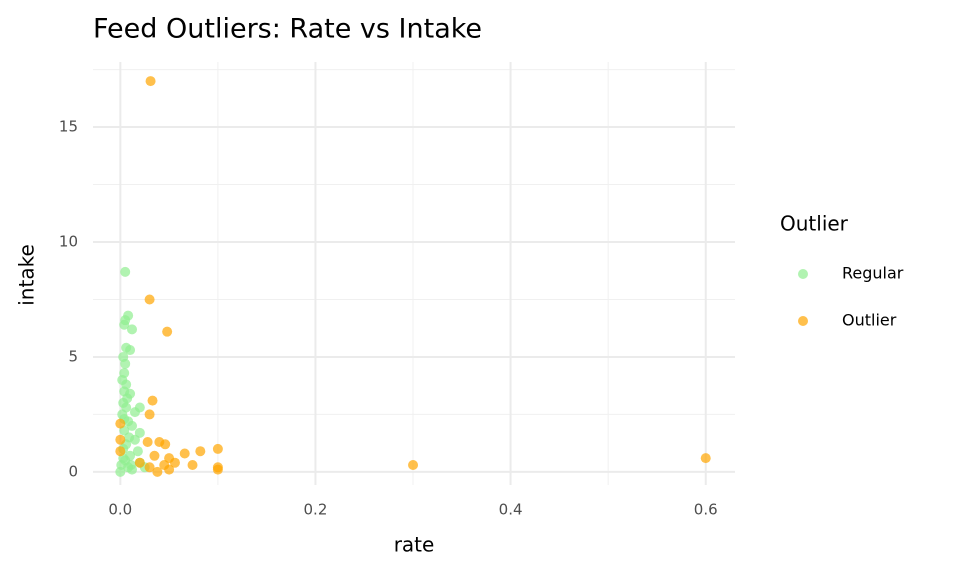 Image resolution: width=960 pixels, height=576 pixels. I want to click on legend: Regular Outlier, so click(851, 297).